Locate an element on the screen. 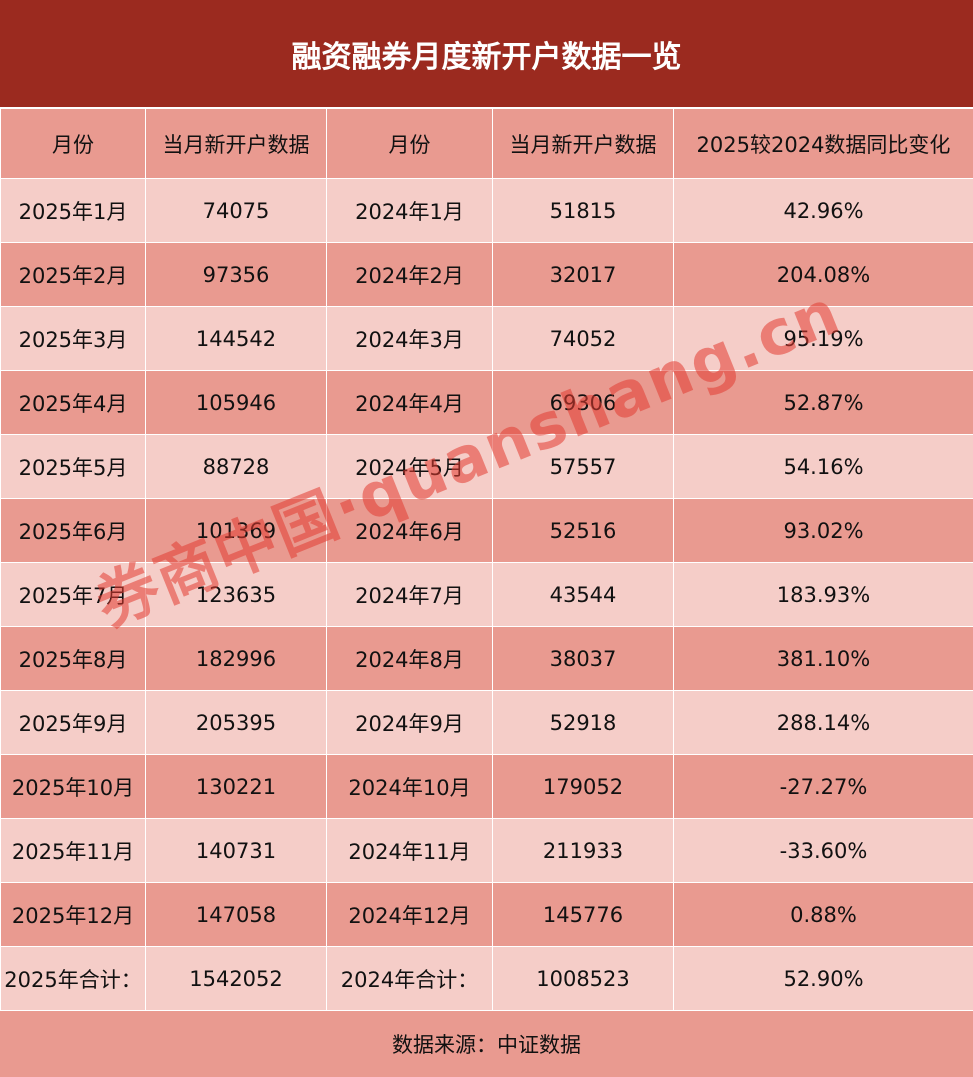  table-cell: 2024年5月 is located at coordinates (410, 467).